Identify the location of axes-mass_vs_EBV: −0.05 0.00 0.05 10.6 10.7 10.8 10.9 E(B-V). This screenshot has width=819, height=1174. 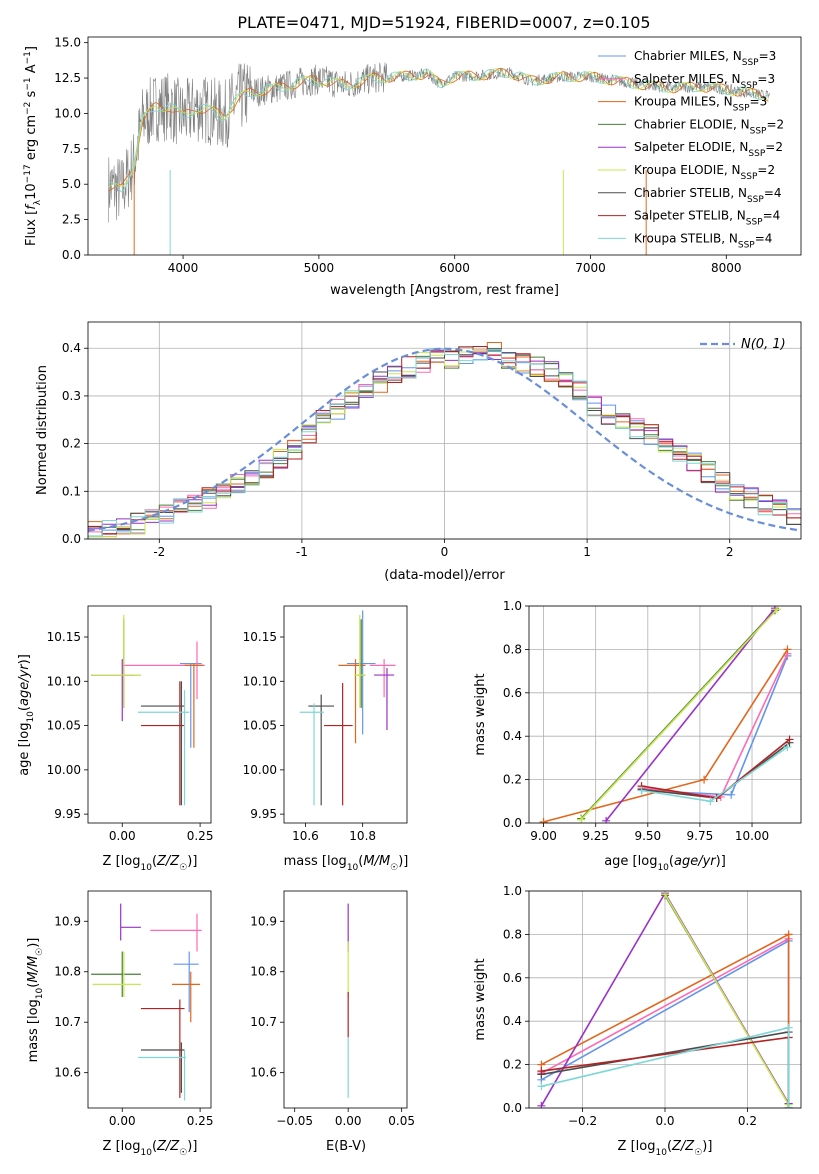
(332, 1022).